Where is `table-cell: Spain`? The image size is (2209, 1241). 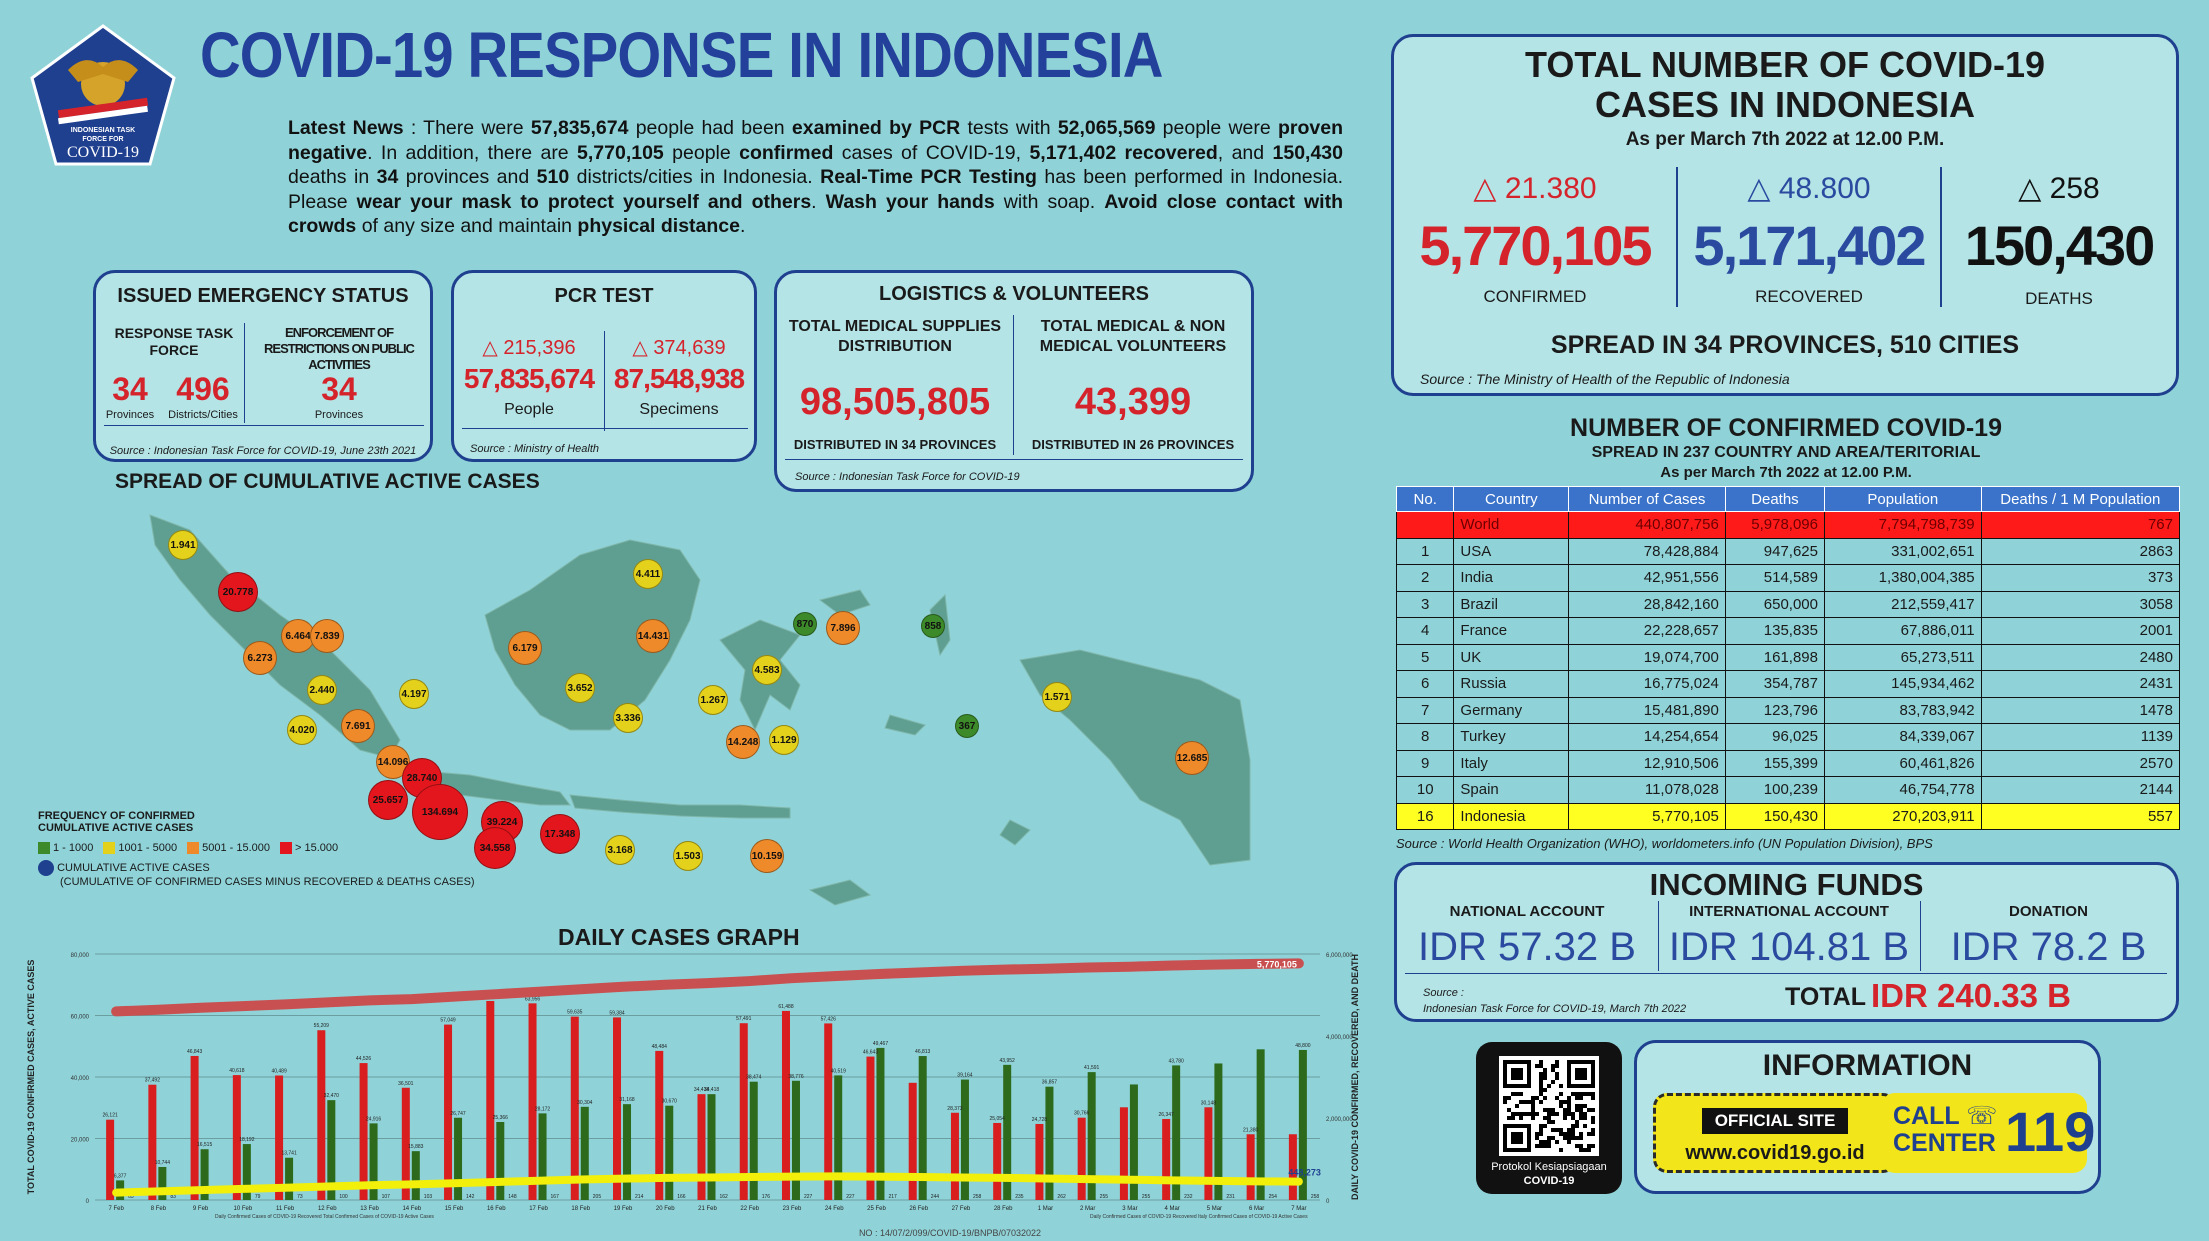 table-cell: Spain is located at coordinates (1511, 790).